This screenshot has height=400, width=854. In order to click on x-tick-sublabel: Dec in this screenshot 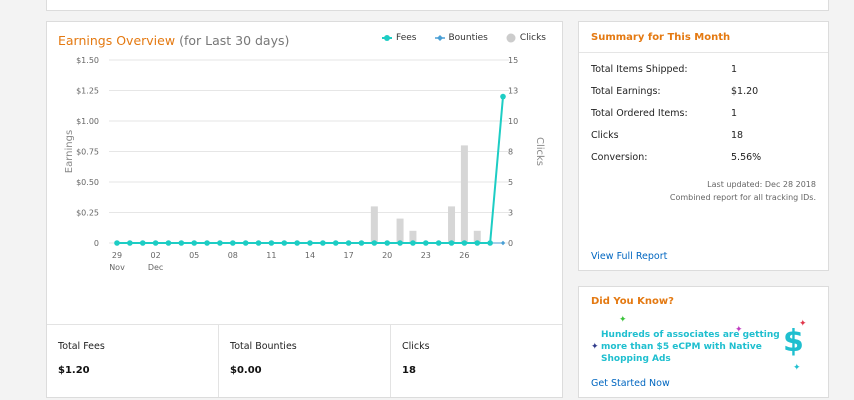, I will do `click(155, 267)`.